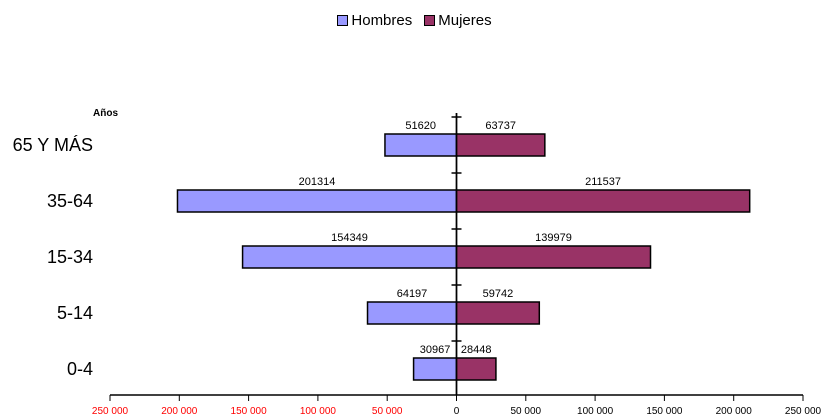  I want to click on data-label-hombres: 64197, so click(412, 294).